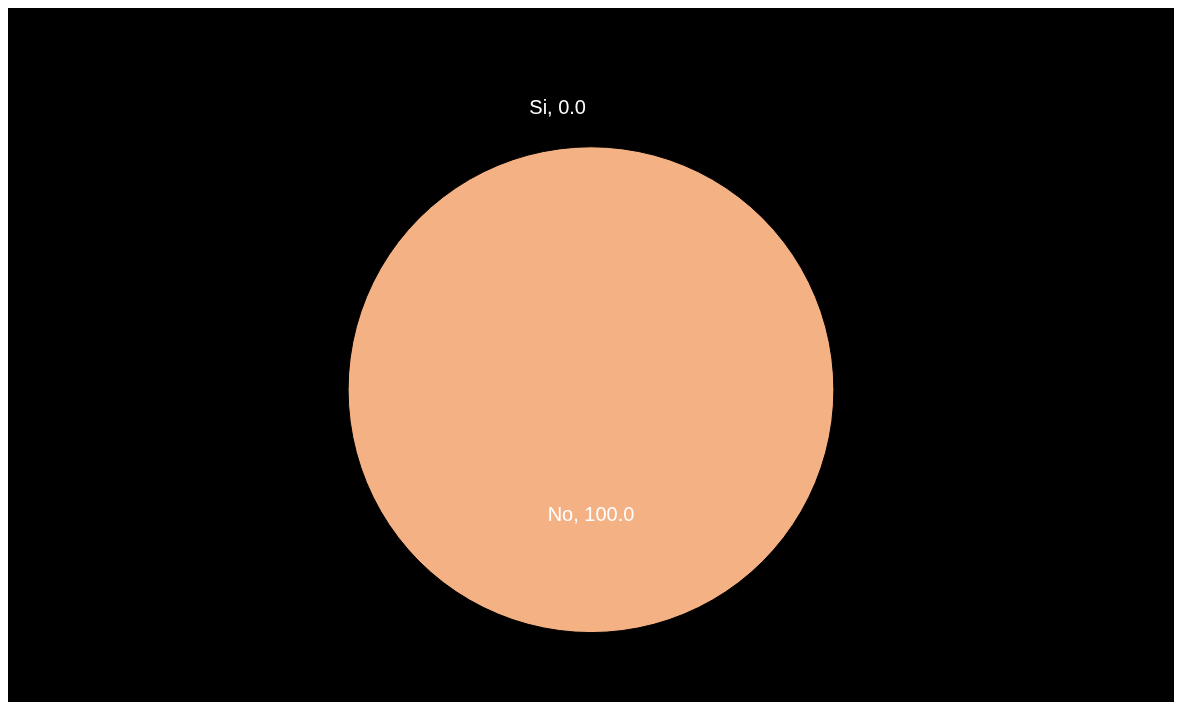 This screenshot has width=1182, height=710. What do you see at coordinates (604, 514) in the screenshot?
I see `data-label: , 100.0` at bounding box center [604, 514].